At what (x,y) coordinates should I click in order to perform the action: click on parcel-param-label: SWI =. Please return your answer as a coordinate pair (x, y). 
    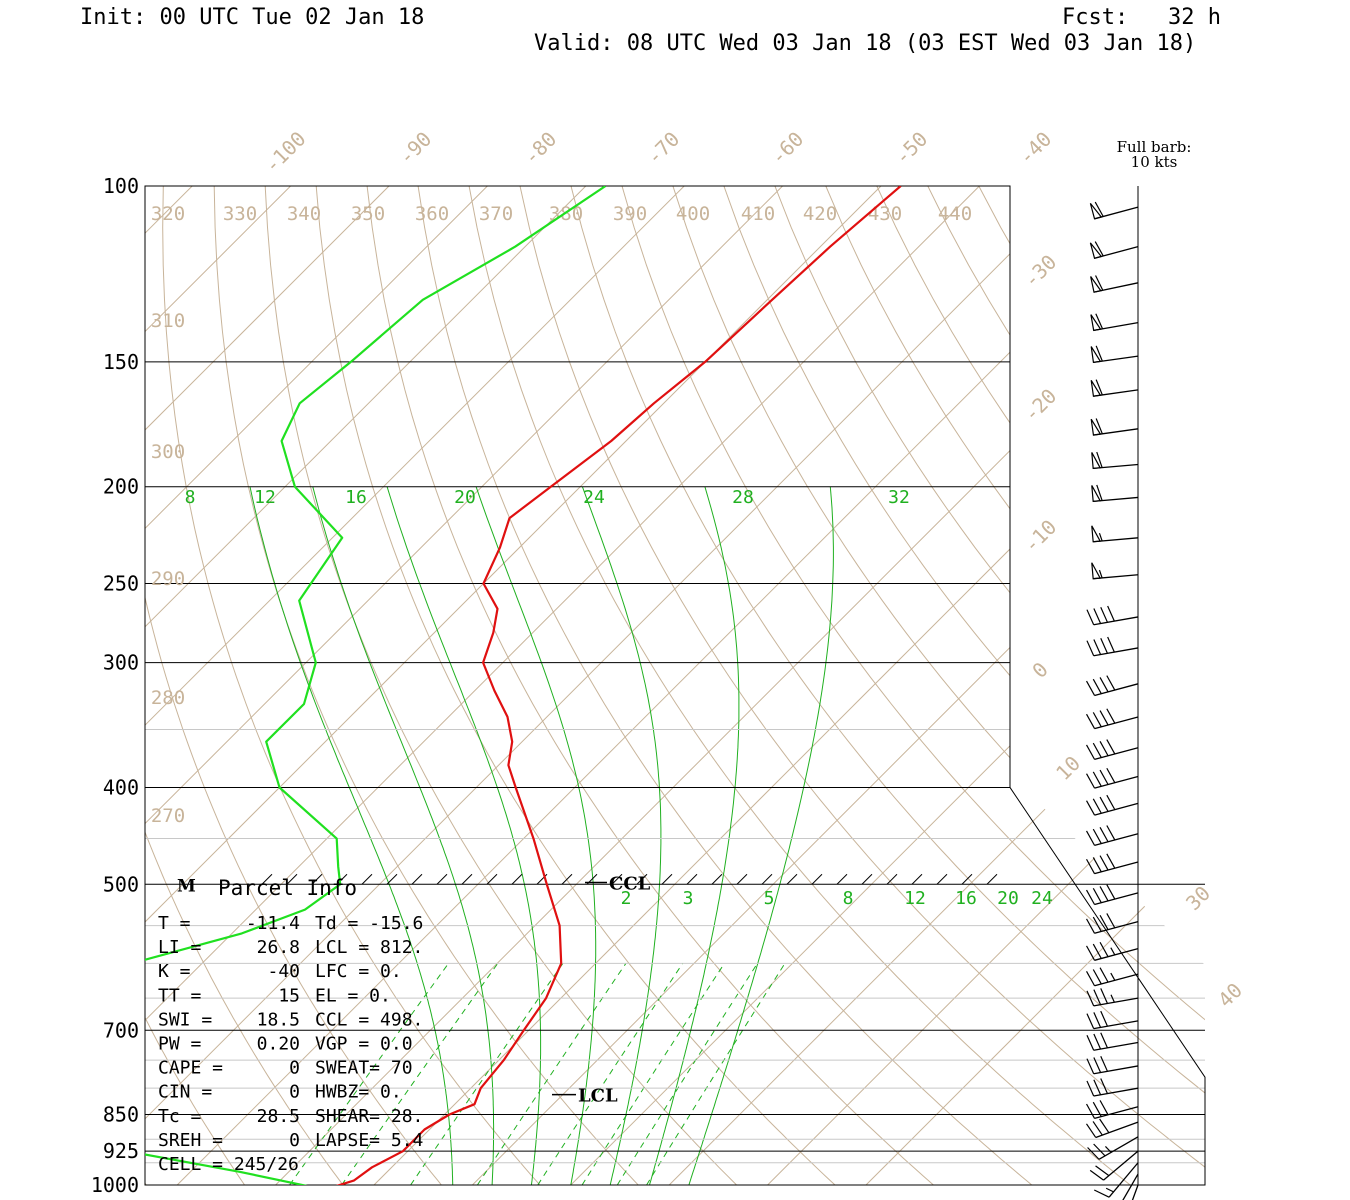
    Looking at the image, I should click on (185, 1019).